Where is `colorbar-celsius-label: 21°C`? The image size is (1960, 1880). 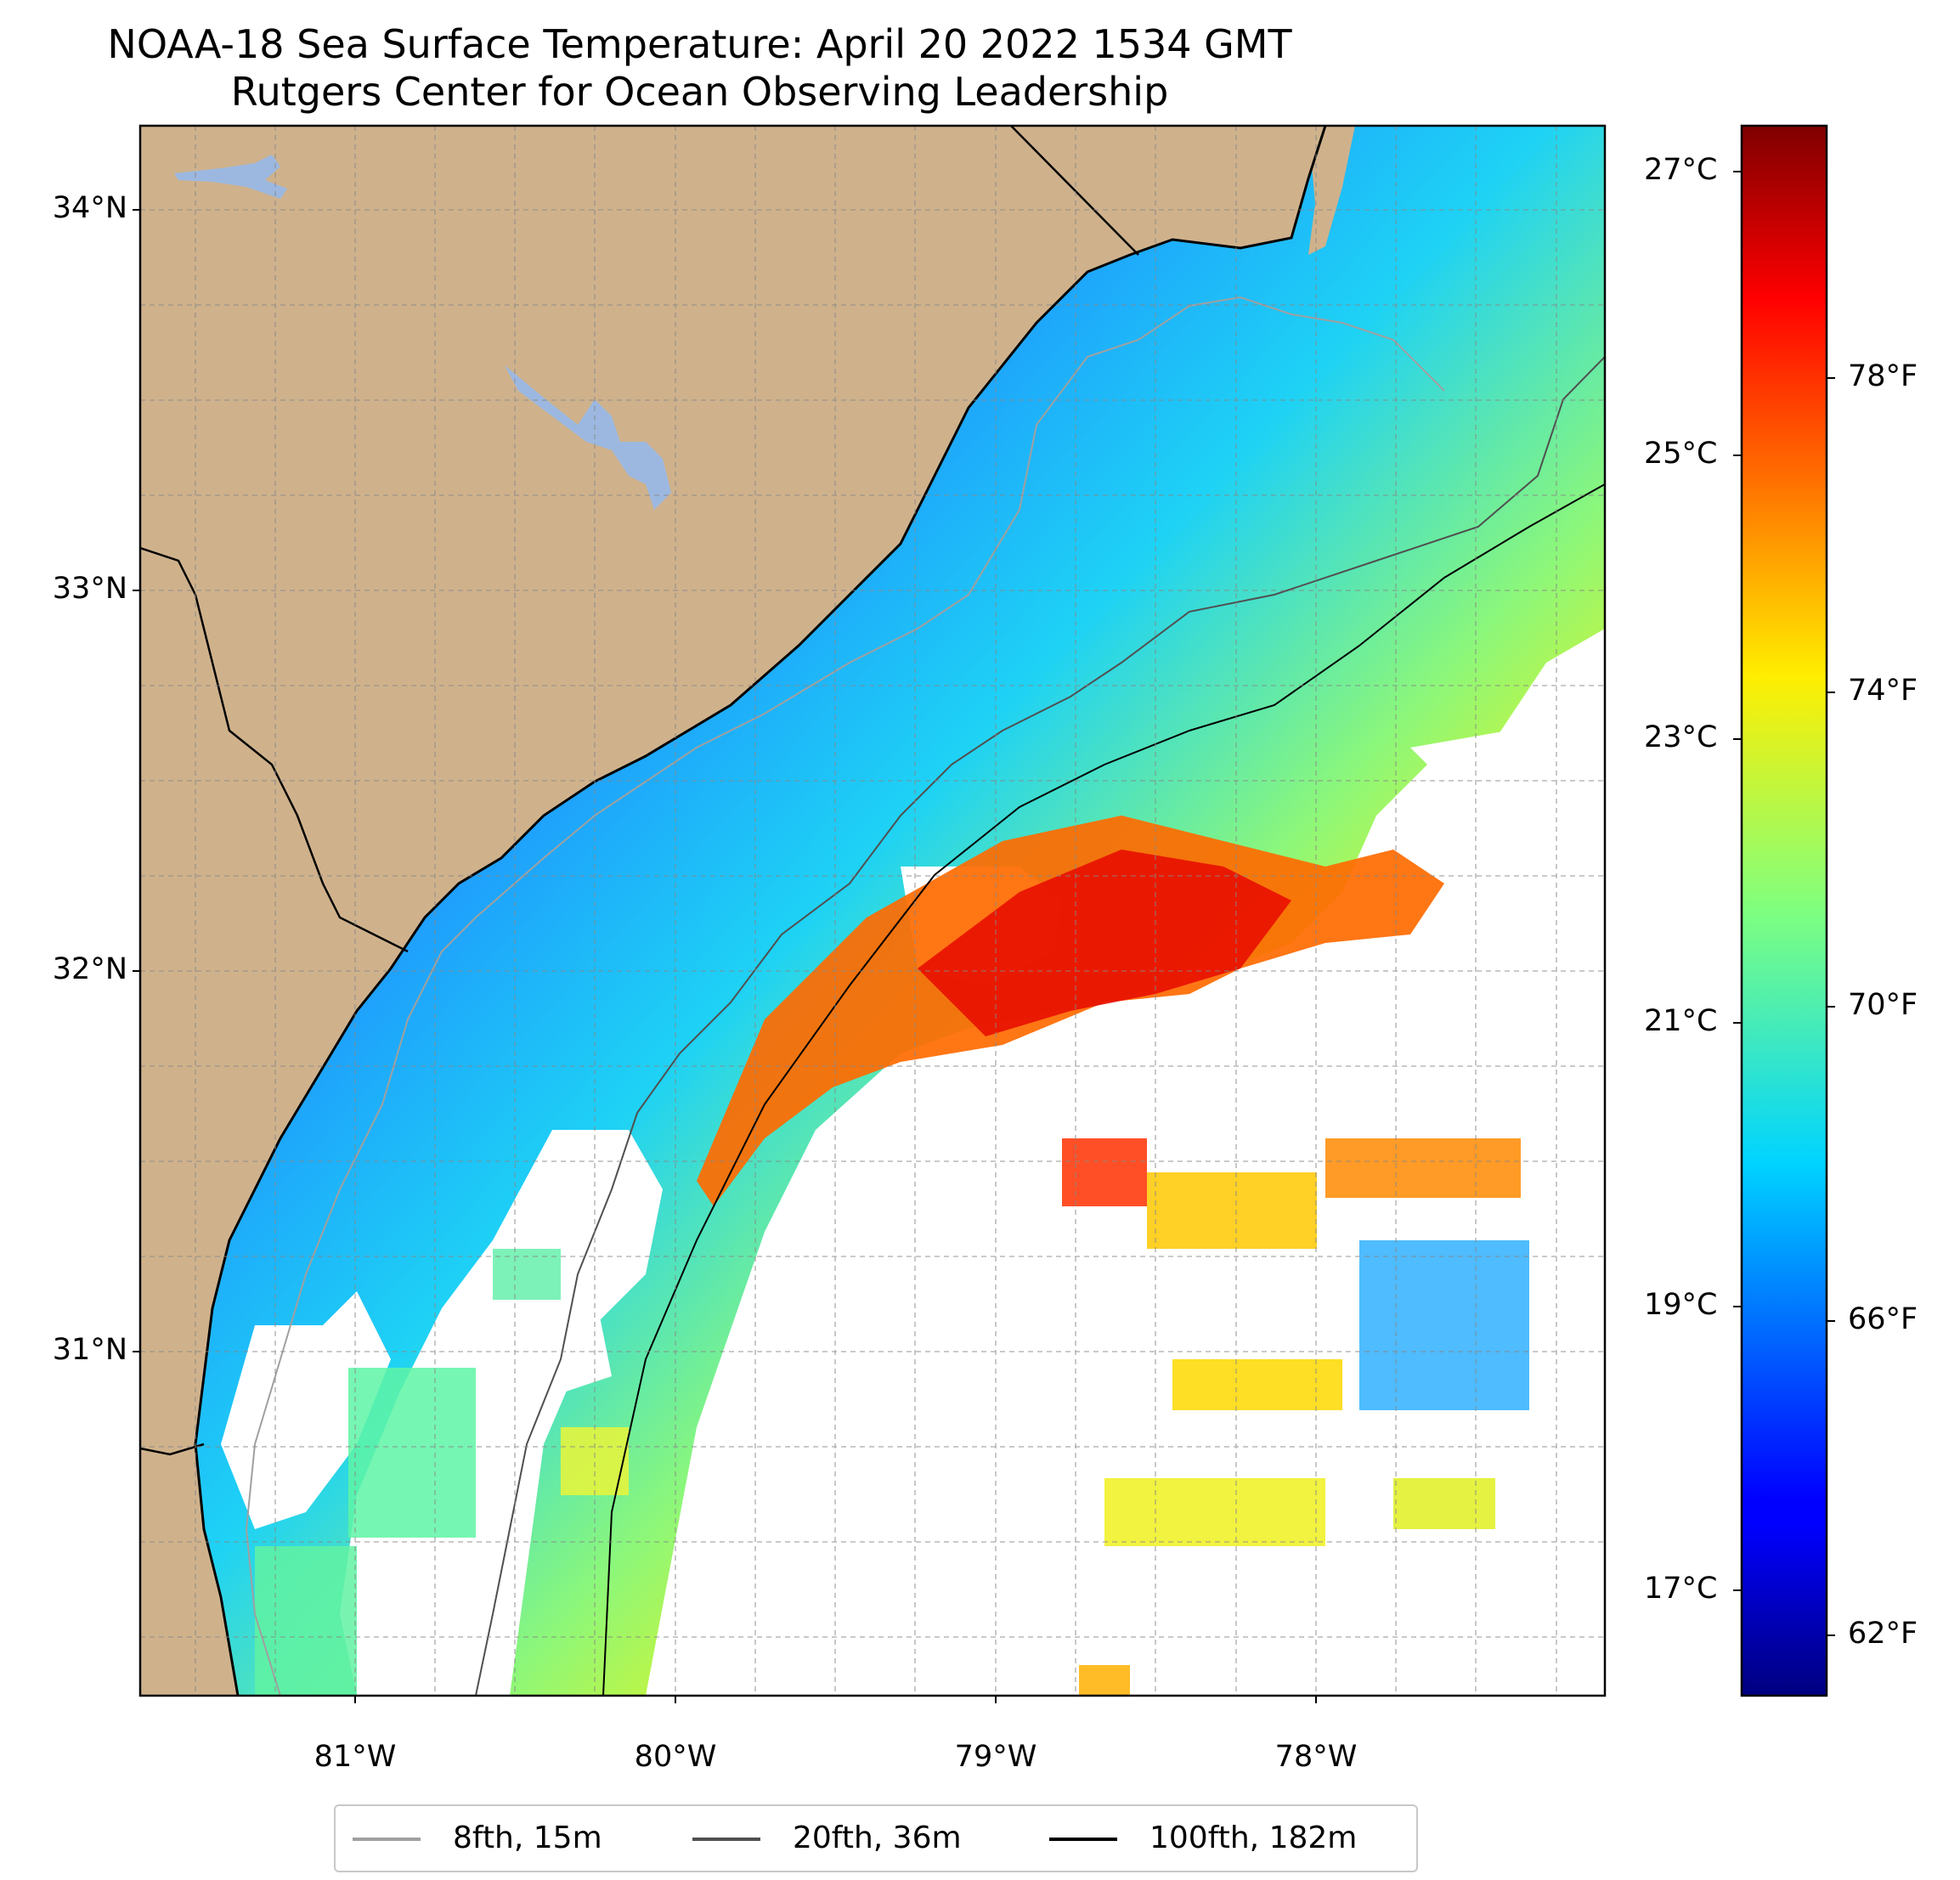 colorbar-celsius-label: 21°C is located at coordinates (1681, 1021).